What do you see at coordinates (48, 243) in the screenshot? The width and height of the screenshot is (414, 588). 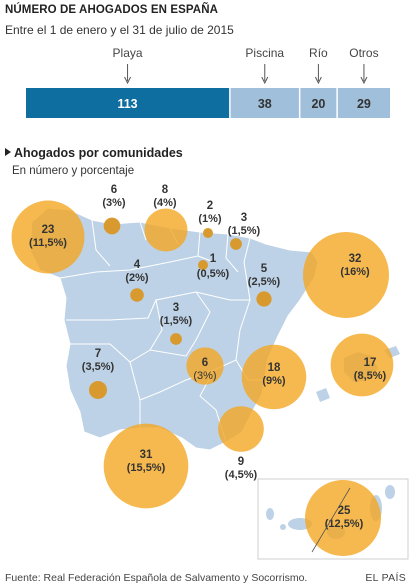 I see `region-pct-label: (11,5%)` at bounding box center [48, 243].